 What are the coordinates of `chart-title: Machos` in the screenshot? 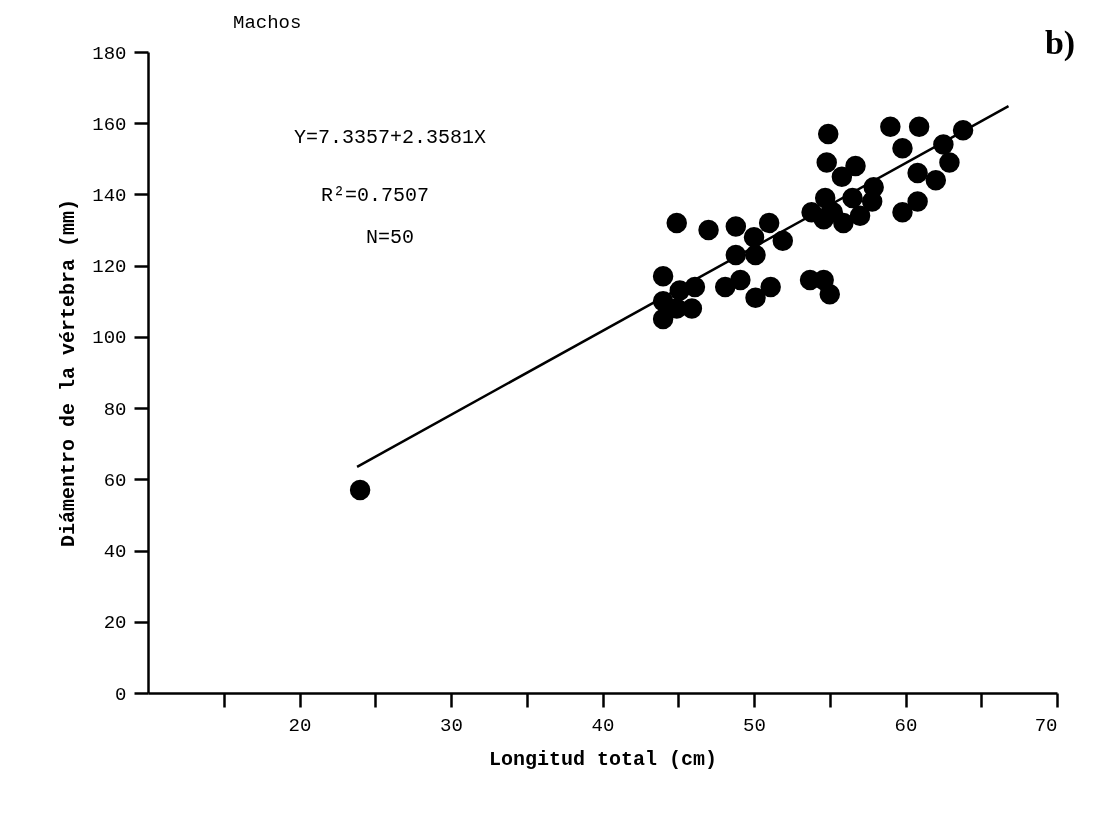 It's located at (267, 23).